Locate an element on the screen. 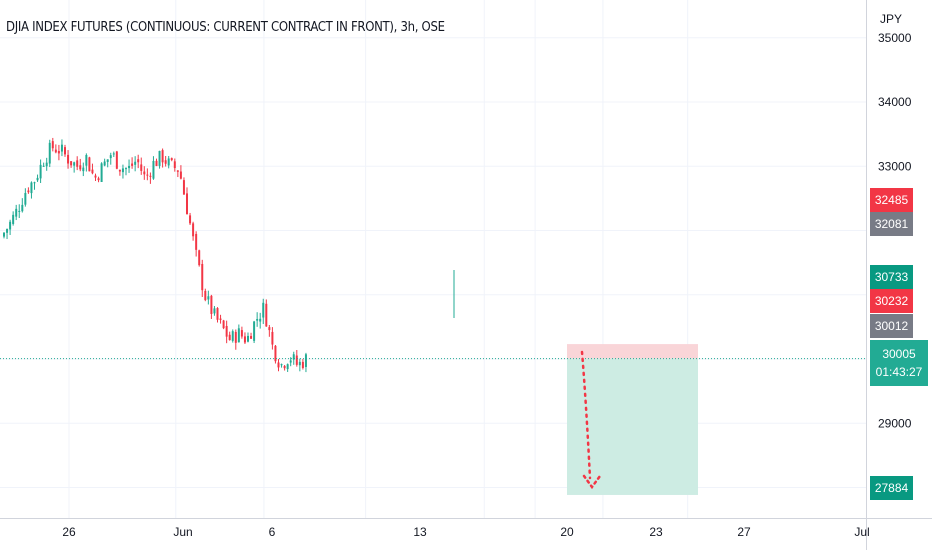 This screenshot has height=550, width=932. position-zones is located at coordinates (632, 419).